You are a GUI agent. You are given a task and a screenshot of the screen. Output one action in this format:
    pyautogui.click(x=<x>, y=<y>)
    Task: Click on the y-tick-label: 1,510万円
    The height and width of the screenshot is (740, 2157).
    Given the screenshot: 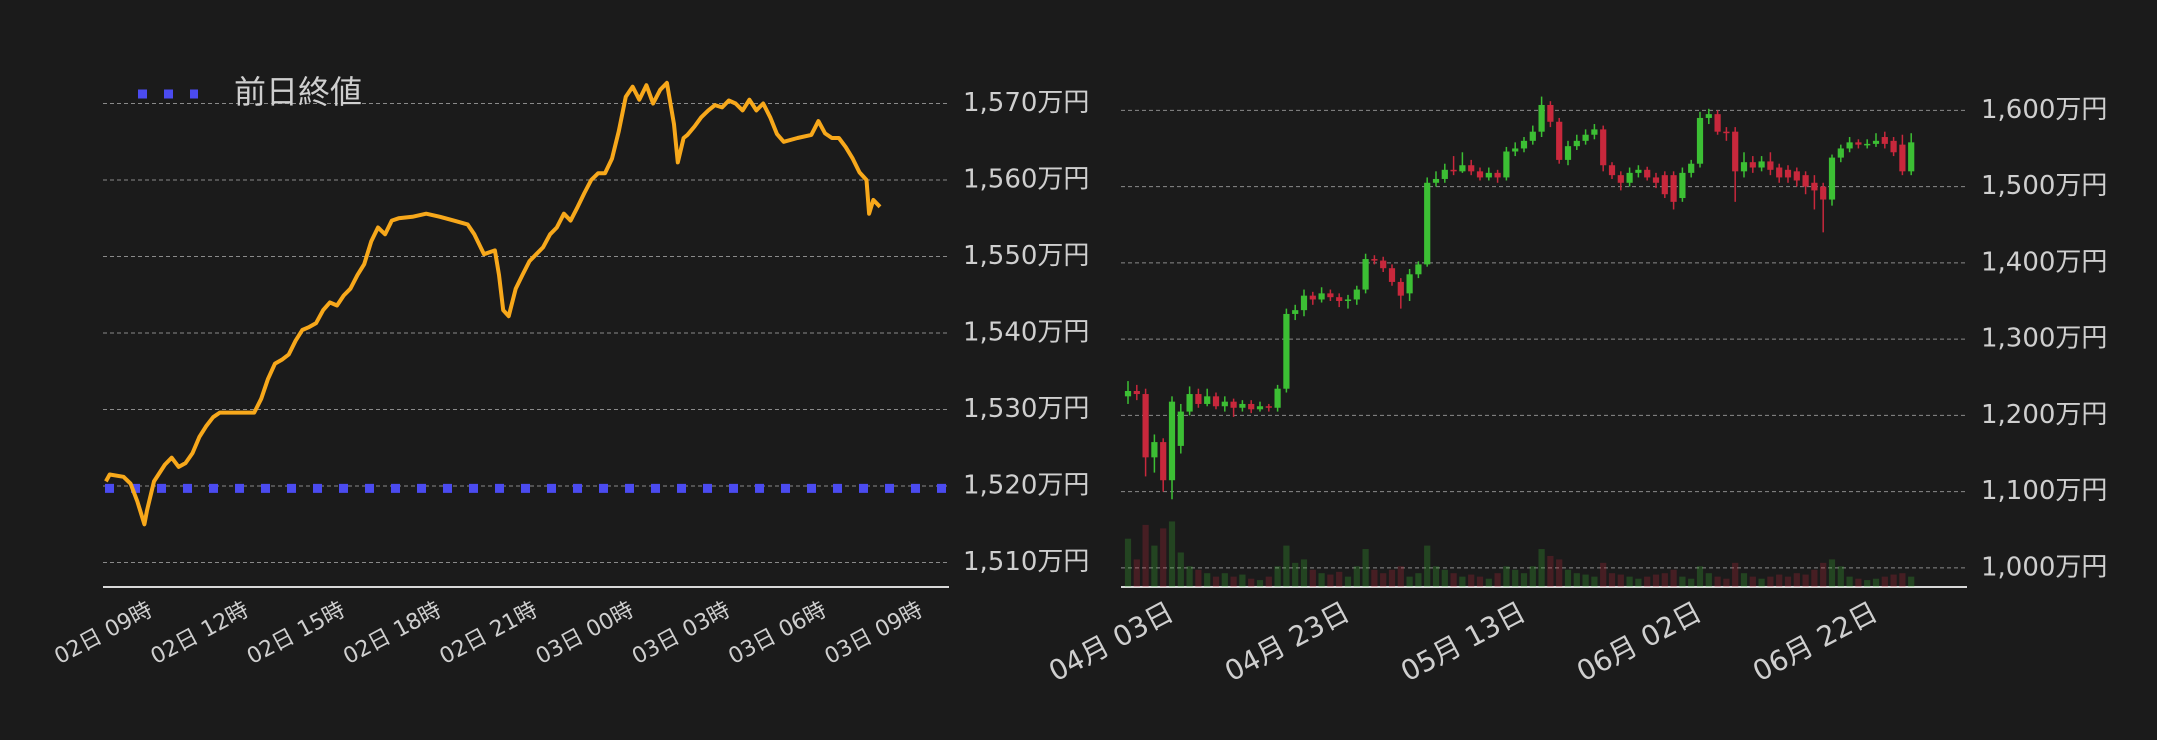 What is the action you would take?
    pyautogui.click(x=1026, y=562)
    